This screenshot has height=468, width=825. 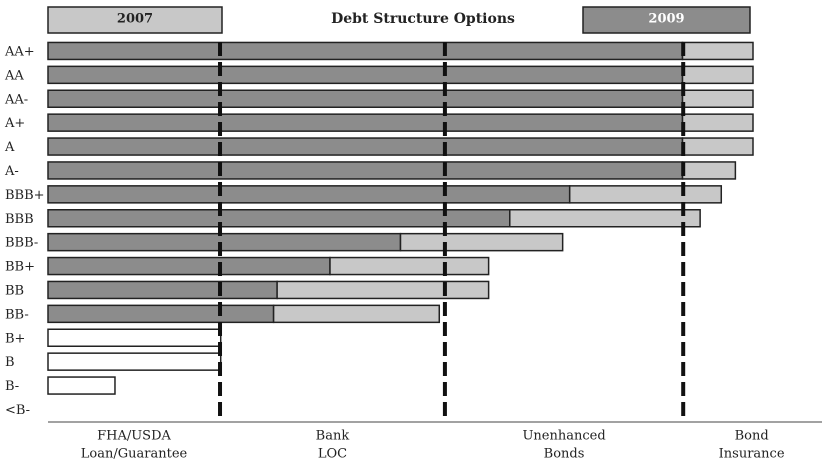 I want to click on legend-label: 2009, so click(x=666, y=19).